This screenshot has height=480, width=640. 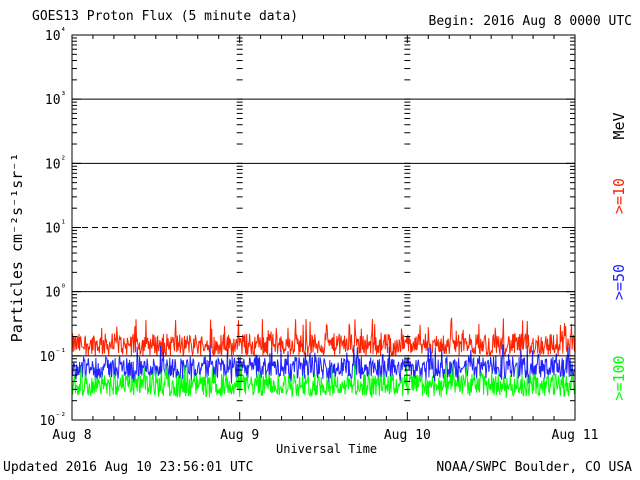 What do you see at coordinates (619, 377) in the screenshot?
I see `legend-ge100: >=100` at bounding box center [619, 377].